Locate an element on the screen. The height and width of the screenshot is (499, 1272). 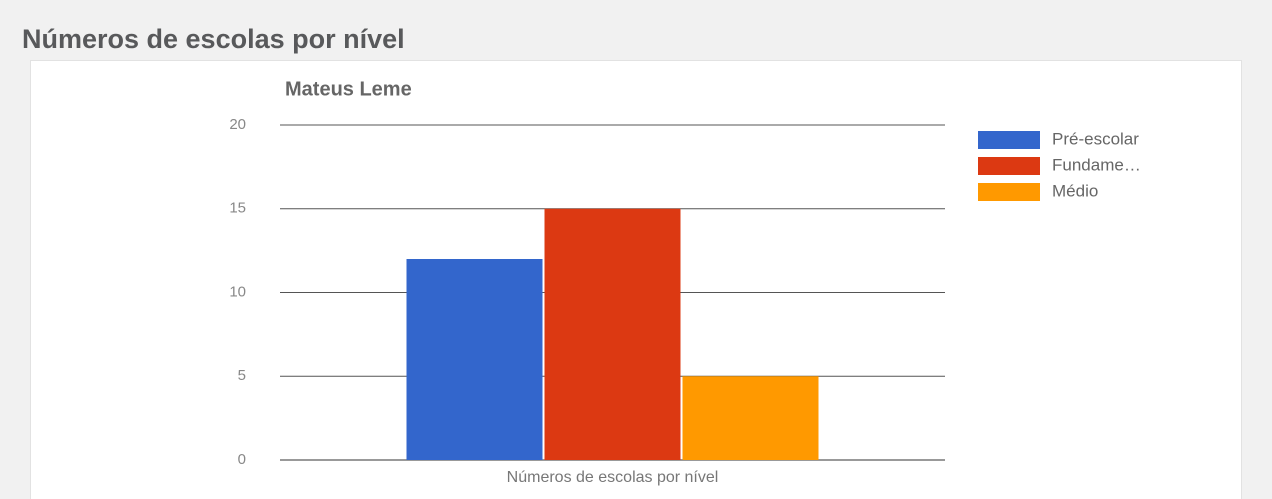
legend-label: Pré-escolar is located at coordinates (1095, 138).